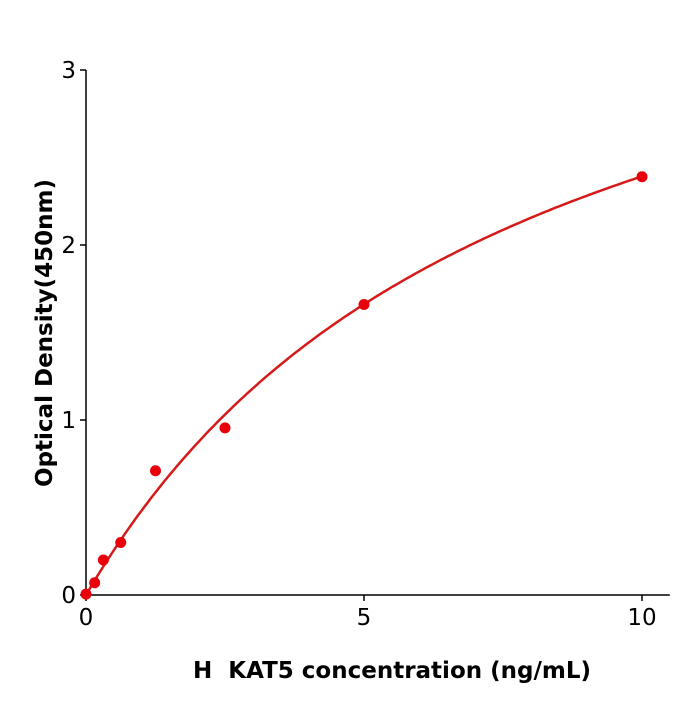 This screenshot has width=700, height=704. Describe the element at coordinates (68, 421) in the screenshot. I see `y-tick-label: 1` at that location.